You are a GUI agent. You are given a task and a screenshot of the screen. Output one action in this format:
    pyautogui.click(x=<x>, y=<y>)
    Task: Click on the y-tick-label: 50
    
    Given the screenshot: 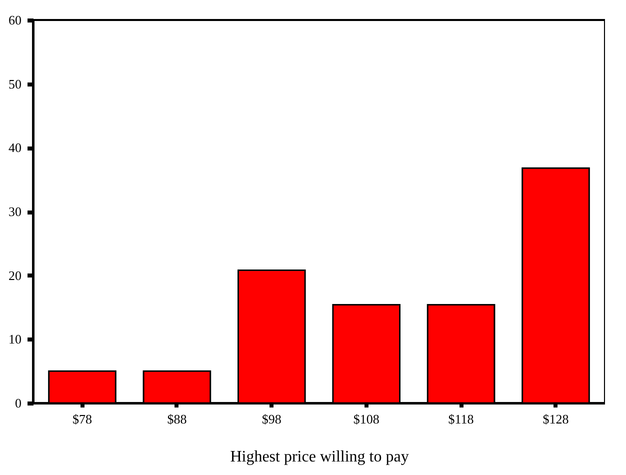 What is the action you would take?
    pyautogui.click(x=15, y=84)
    